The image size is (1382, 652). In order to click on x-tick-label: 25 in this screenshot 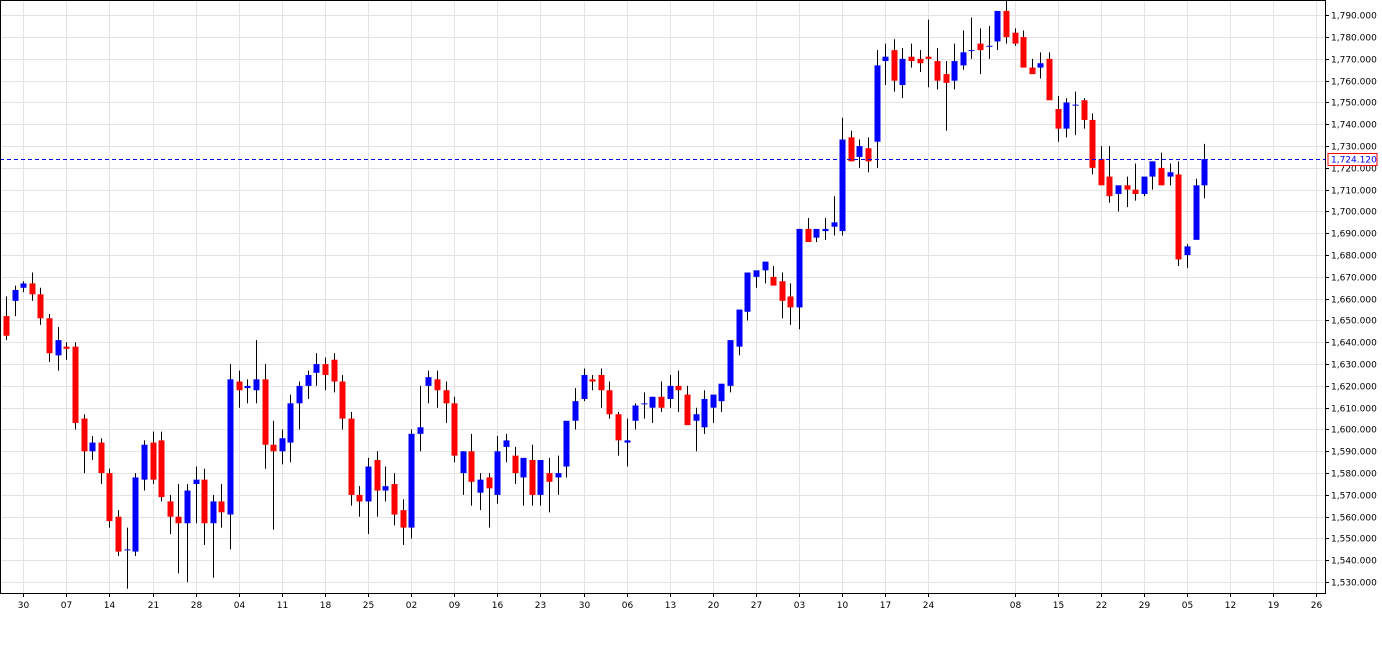, I will do `click(368, 606)`.